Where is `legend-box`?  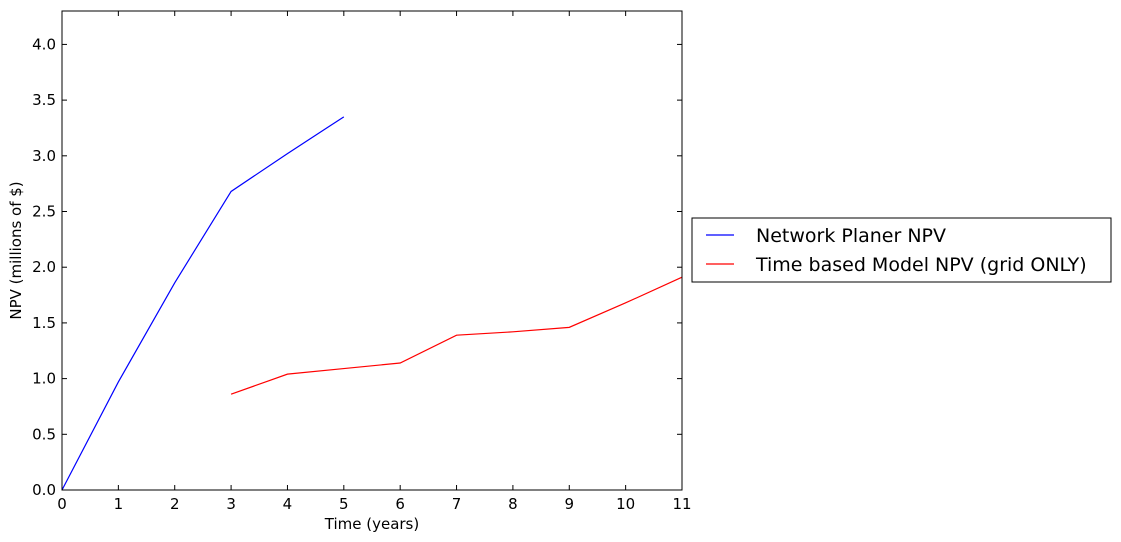 legend-box is located at coordinates (901, 250).